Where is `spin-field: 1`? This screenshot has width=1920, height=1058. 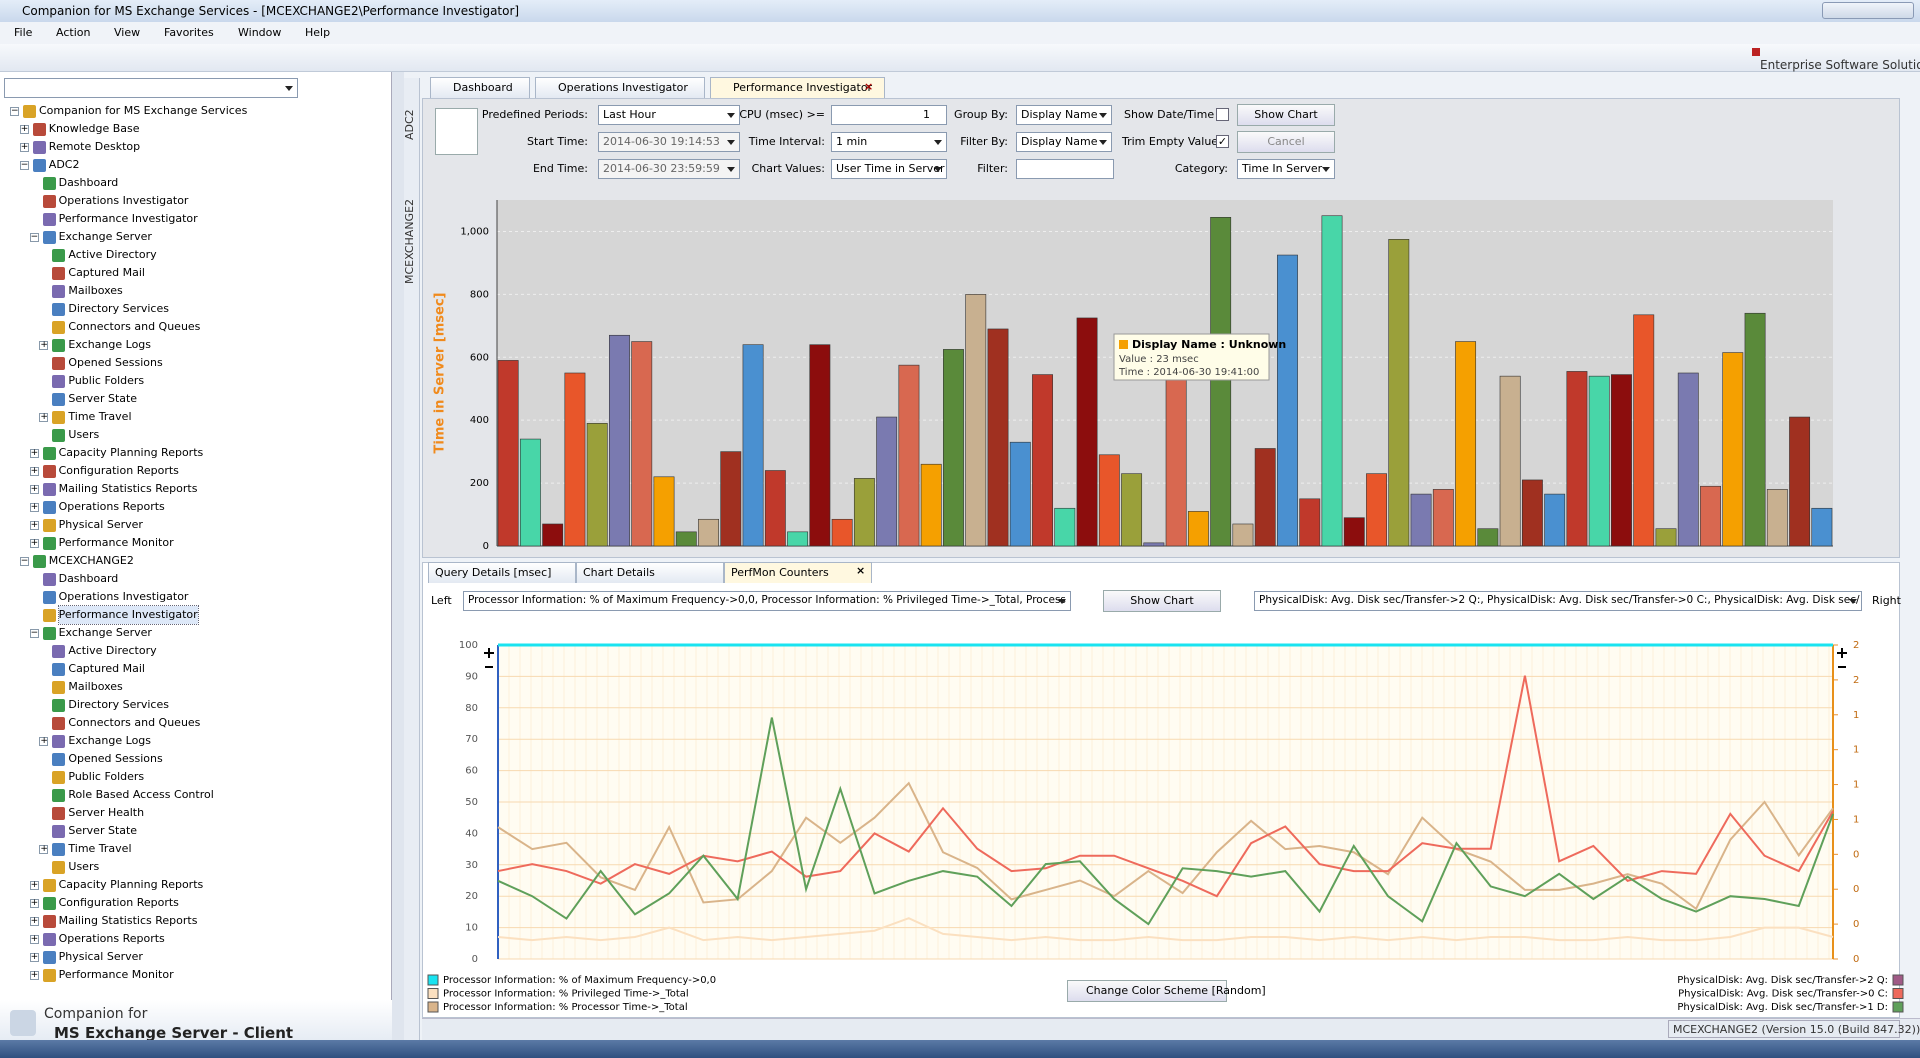
spin-field: 1 is located at coordinates (889, 115).